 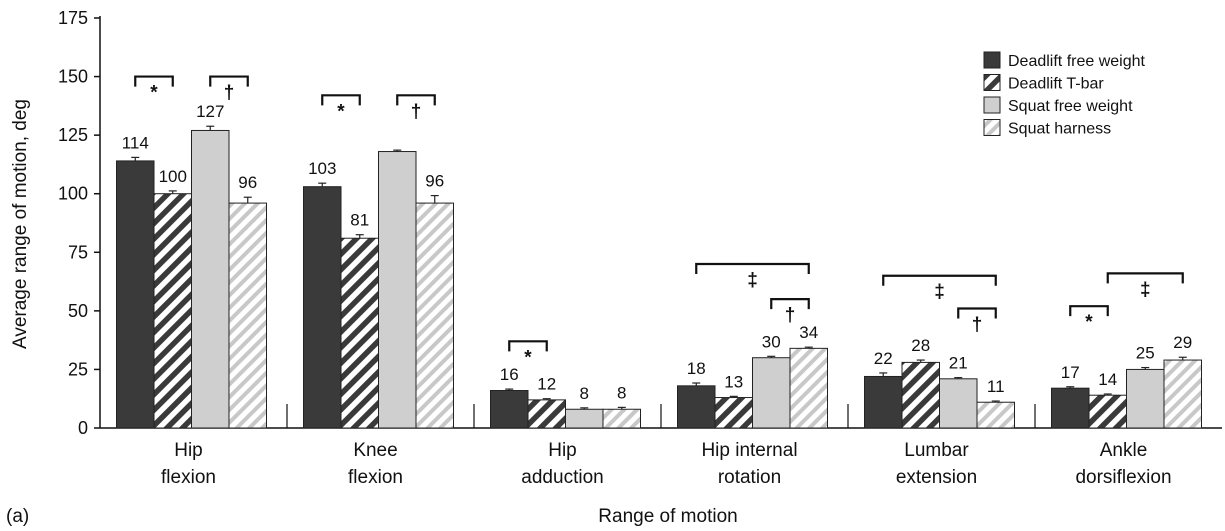 What do you see at coordinates (1070, 106) in the screenshot?
I see `legend-label: Squat free weight` at bounding box center [1070, 106].